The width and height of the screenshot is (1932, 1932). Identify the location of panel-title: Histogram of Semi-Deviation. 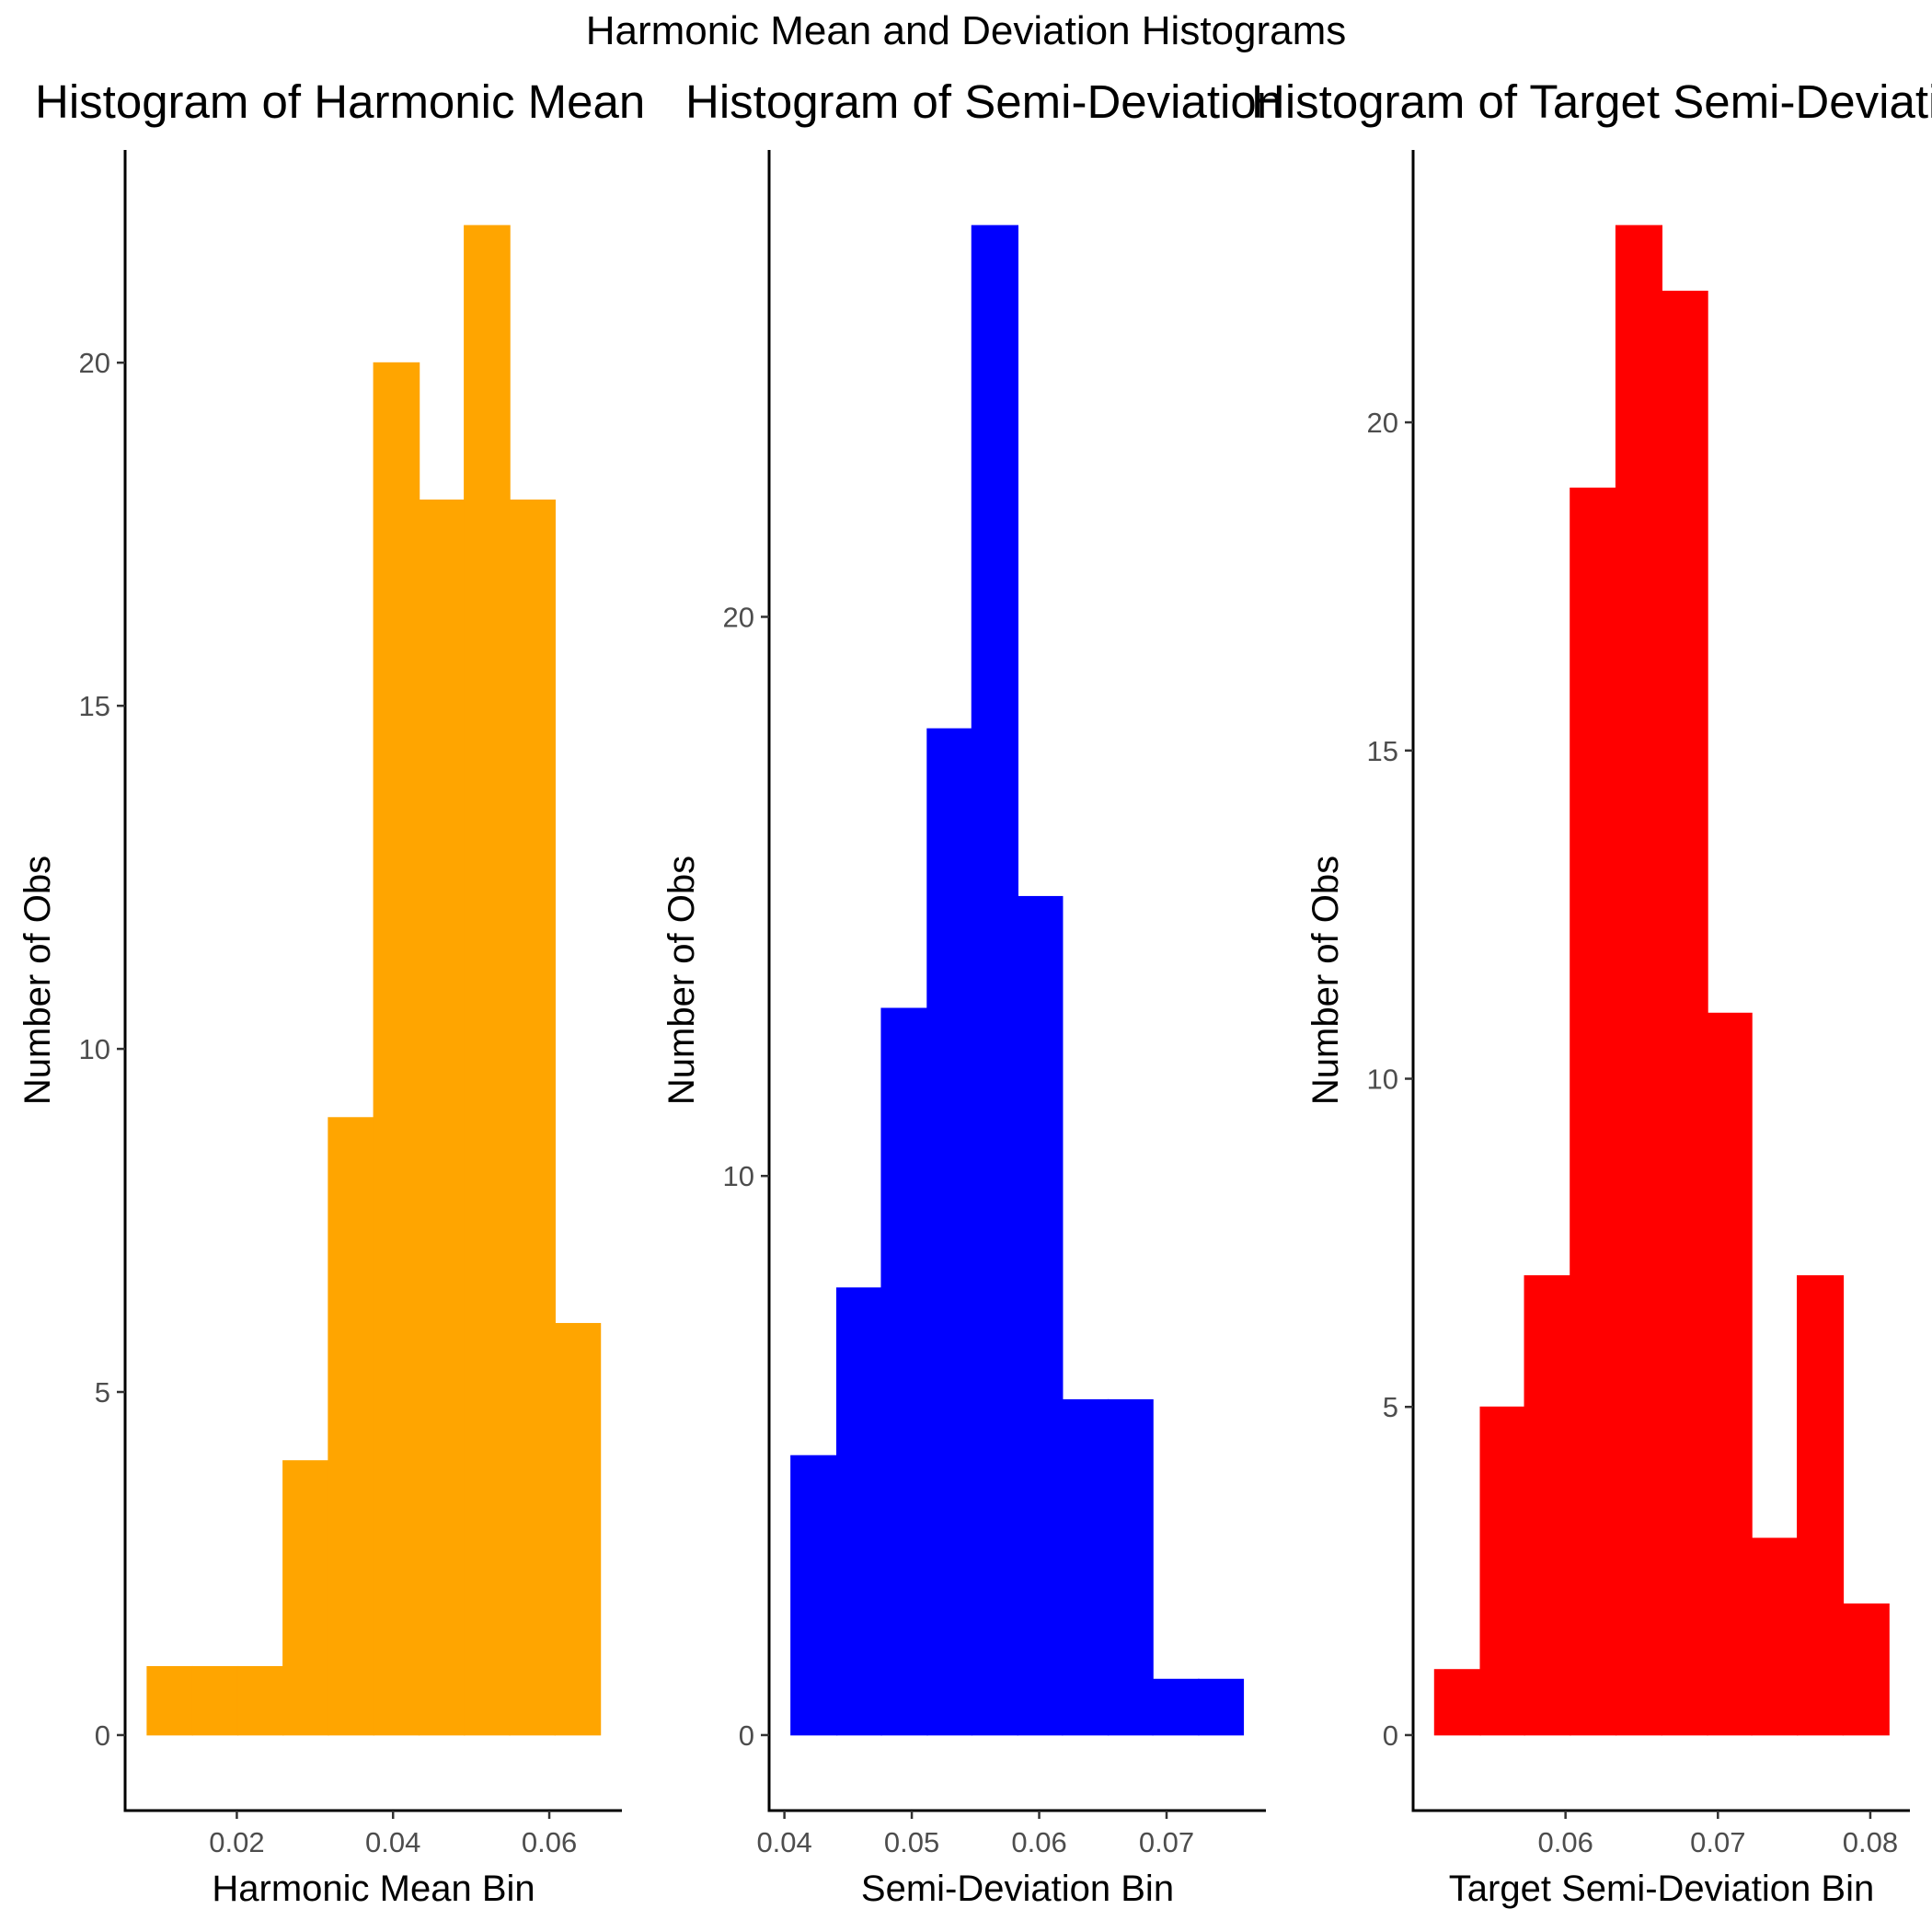
(983, 101).